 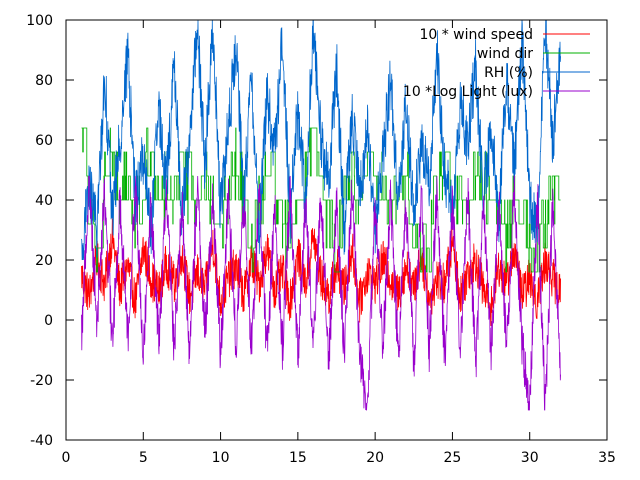 I want to click on y-tick-label: 20, so click(x=44, y=261).